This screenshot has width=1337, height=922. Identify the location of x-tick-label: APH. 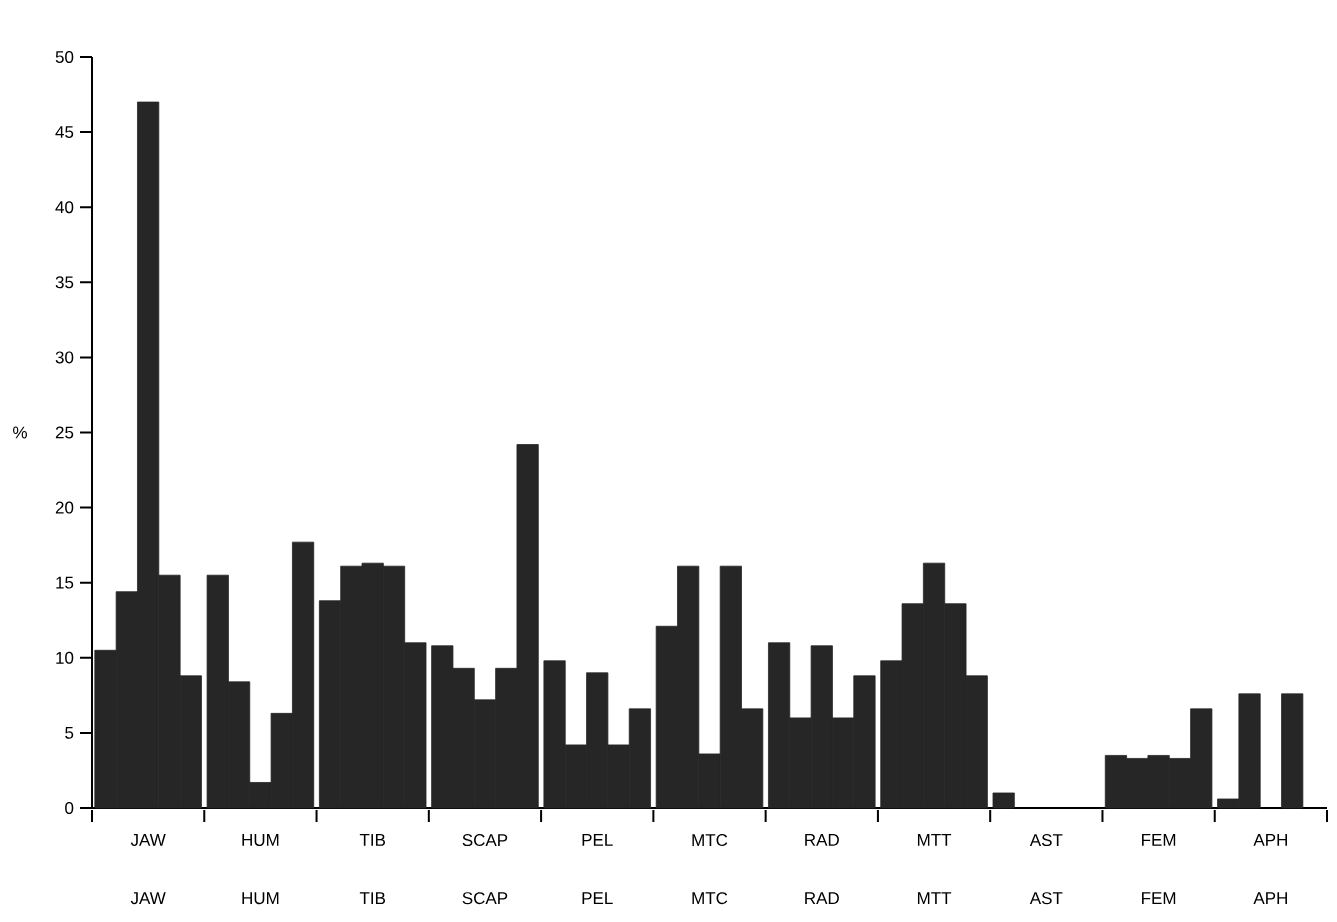
(1270, 840).